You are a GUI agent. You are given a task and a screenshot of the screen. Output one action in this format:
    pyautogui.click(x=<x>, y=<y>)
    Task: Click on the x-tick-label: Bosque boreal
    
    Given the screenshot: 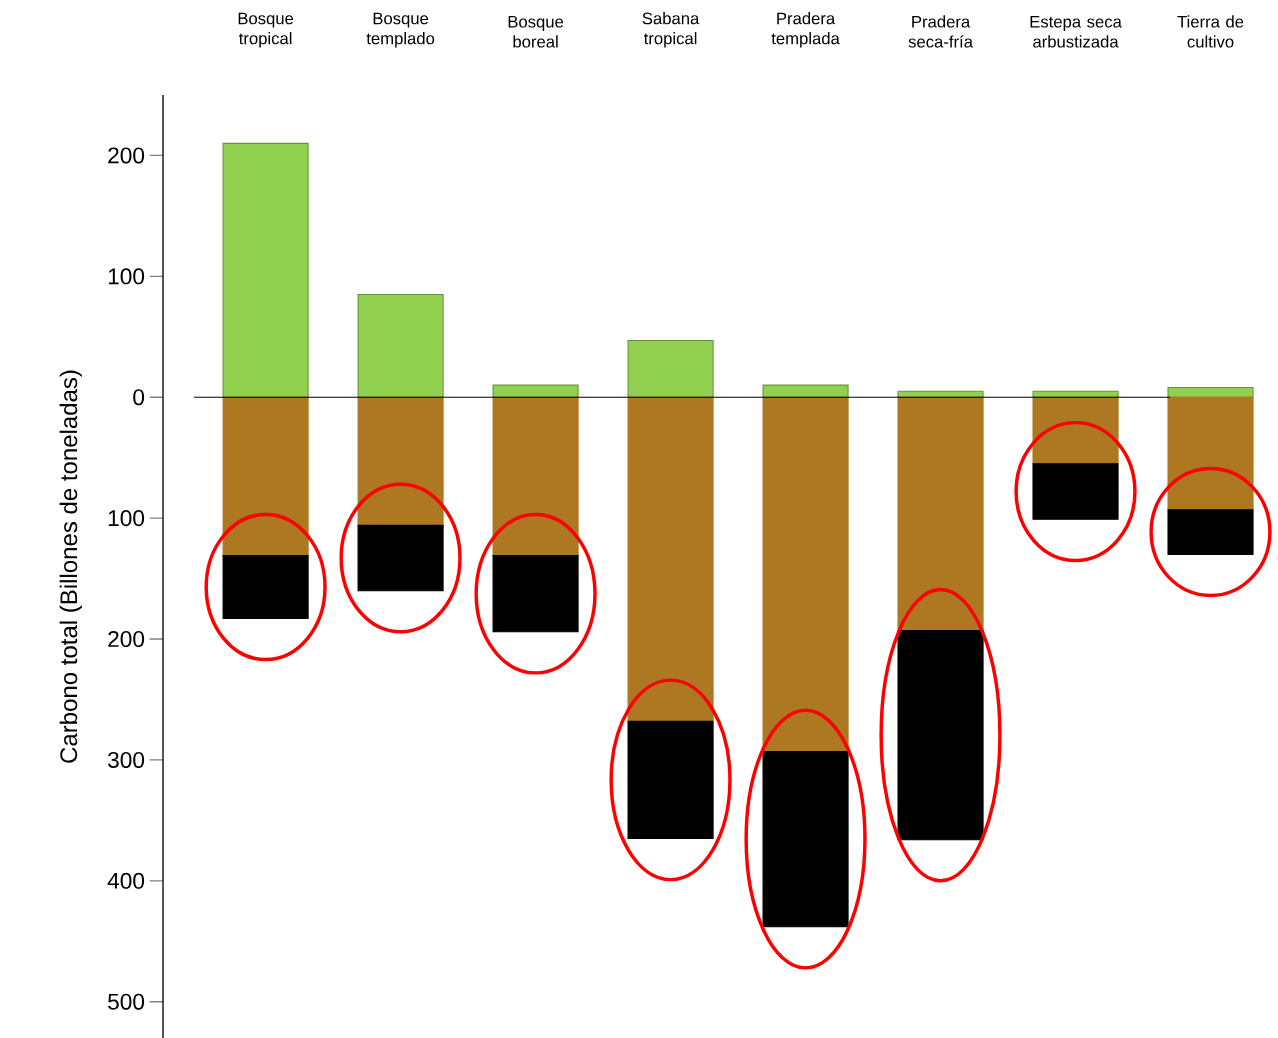 What is the action you would take?
    pyautogui.click(x=536, y=31)
    